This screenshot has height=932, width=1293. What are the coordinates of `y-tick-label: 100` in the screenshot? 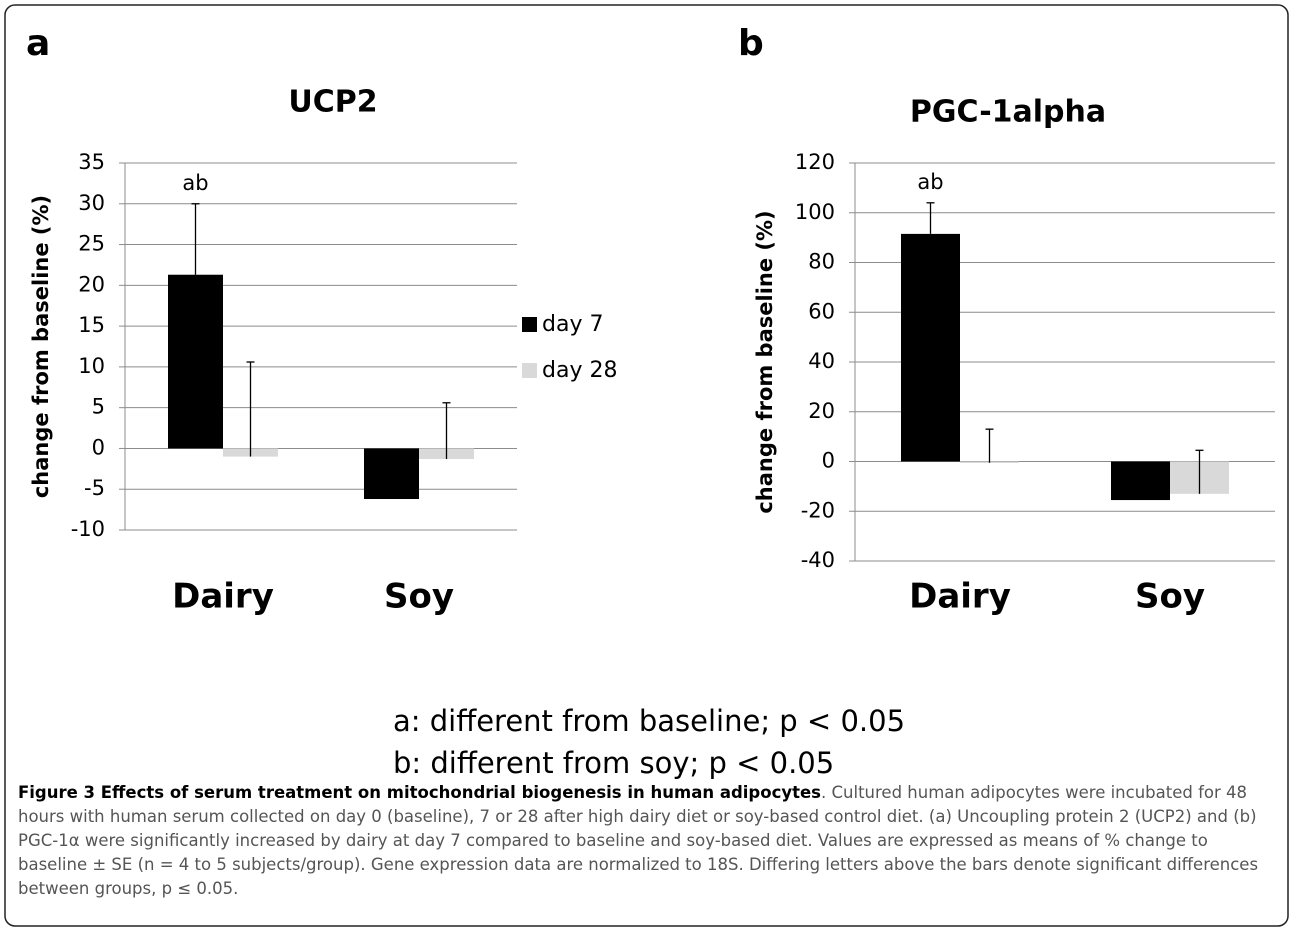 It's located at (815, 212).